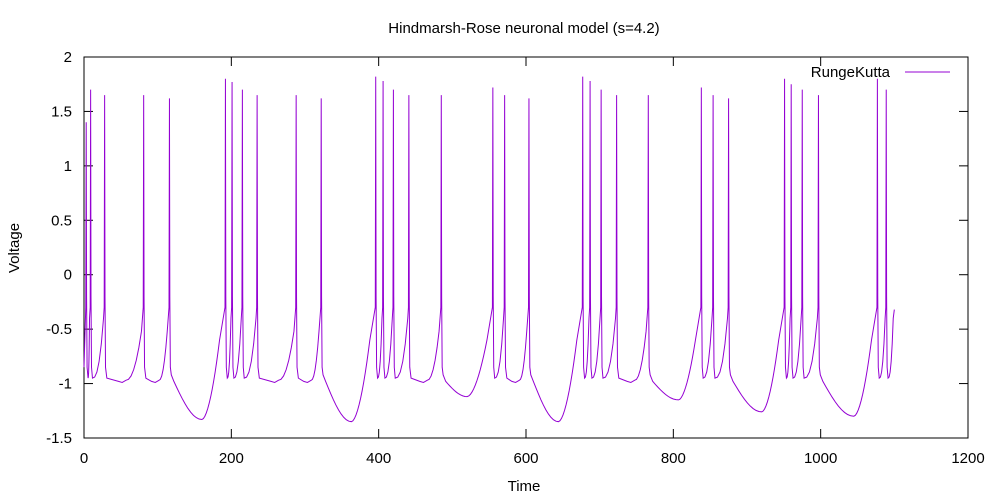 This screenshot has height=500, width=1000. I want to click on x-tick-label: 600, so click(525, 458).